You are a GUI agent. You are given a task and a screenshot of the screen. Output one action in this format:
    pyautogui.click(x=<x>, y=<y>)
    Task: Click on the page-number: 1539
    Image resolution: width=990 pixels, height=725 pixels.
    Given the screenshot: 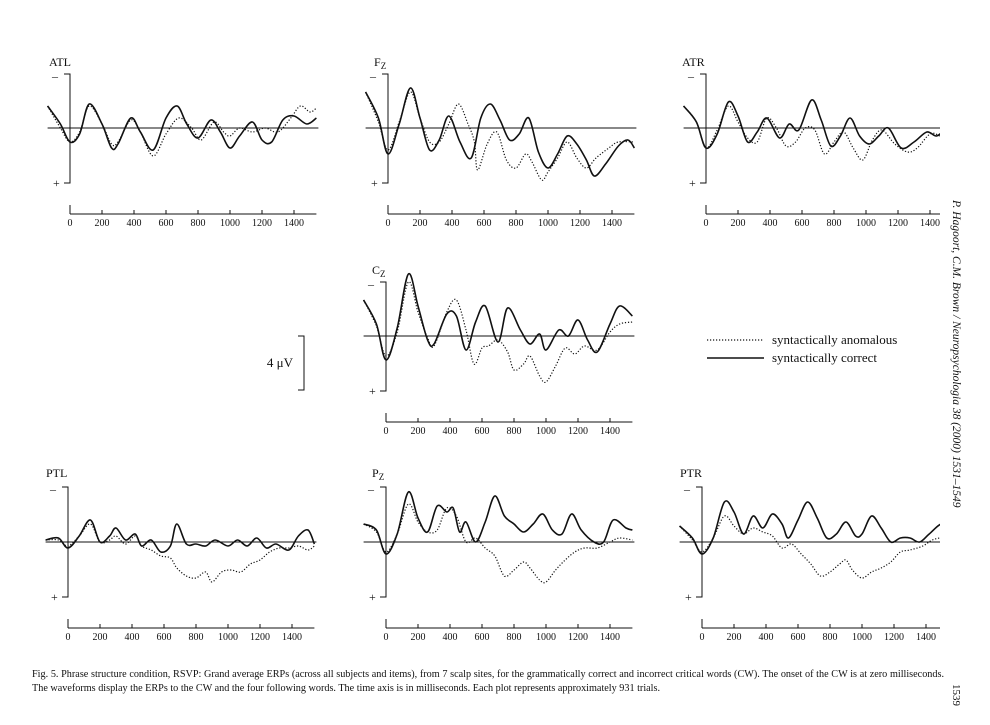 What is the action you would take?
    pyautogui.click(x=956, y=695)
    